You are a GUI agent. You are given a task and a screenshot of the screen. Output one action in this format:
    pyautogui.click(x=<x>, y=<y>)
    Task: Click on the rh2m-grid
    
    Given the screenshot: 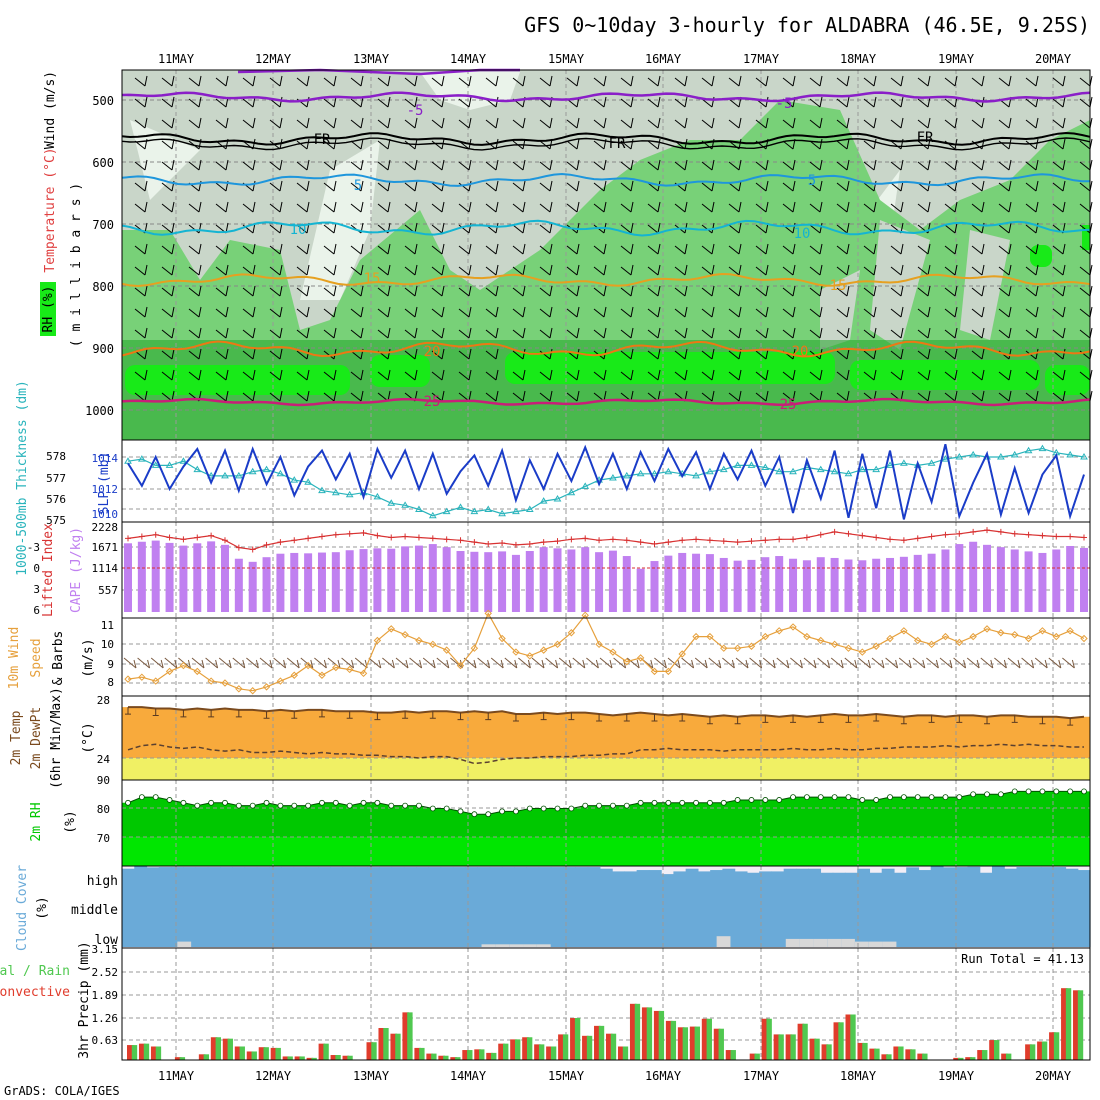 What is the action you would take?
    pyautogui.click(x=606, y=823)
    